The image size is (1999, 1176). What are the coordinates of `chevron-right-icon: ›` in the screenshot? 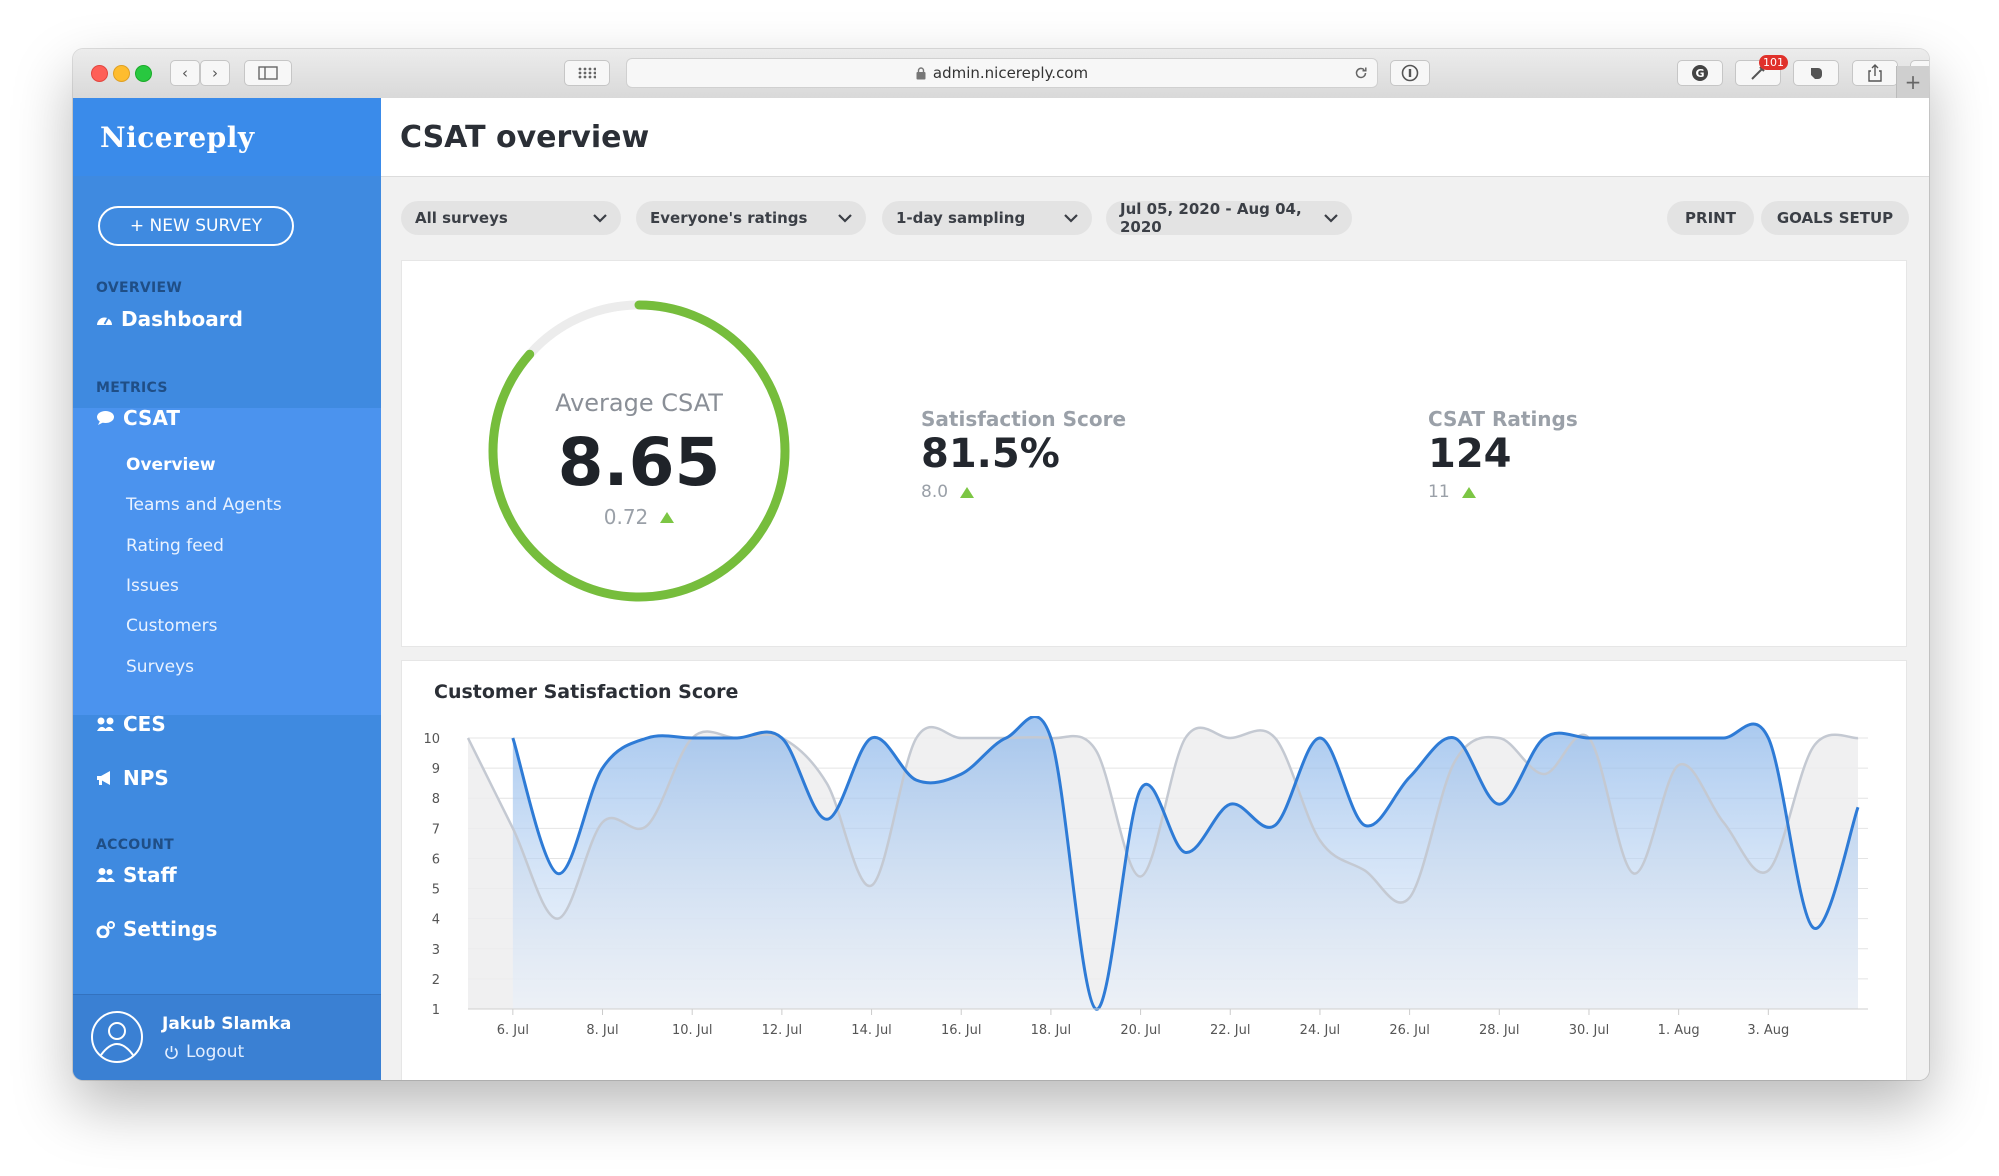 It's located at (215, 73).